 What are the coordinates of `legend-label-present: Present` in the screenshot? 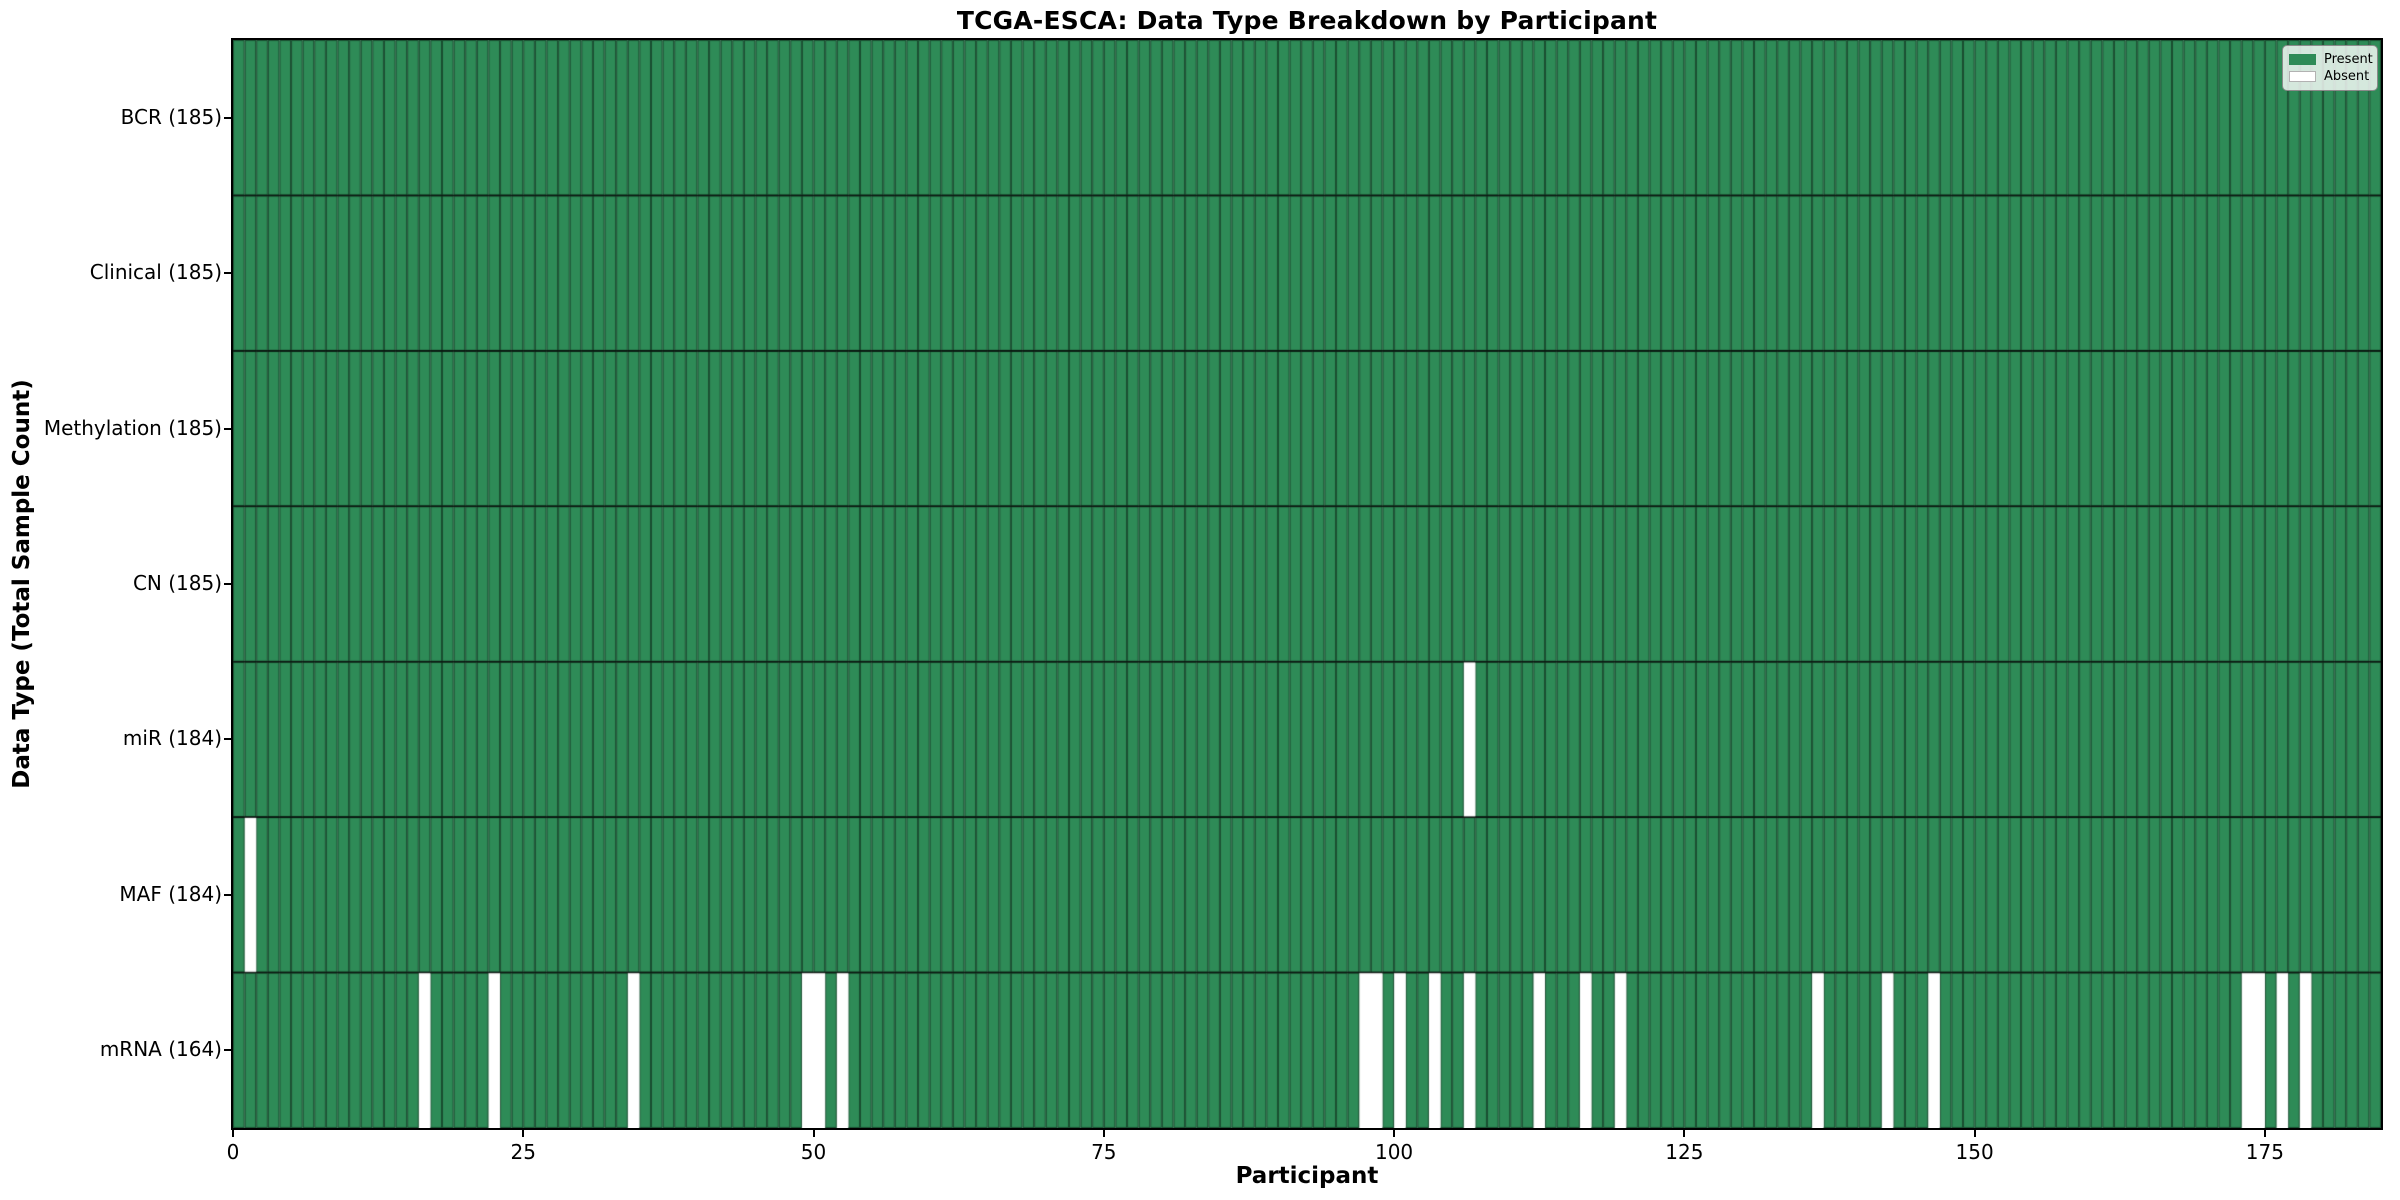 It's located at (2348, 59).